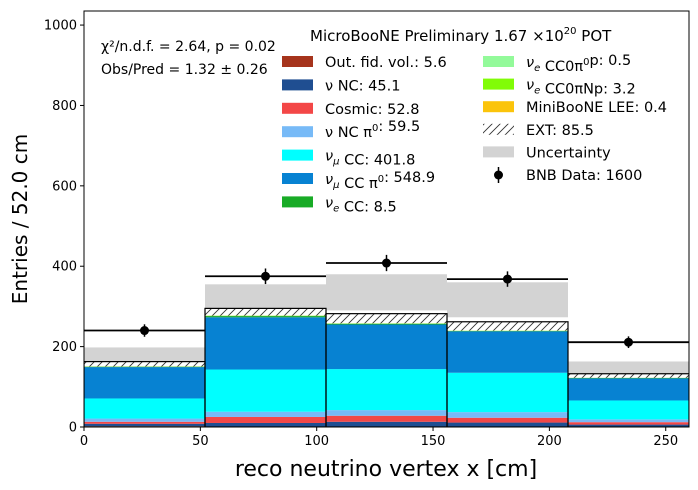 Image resolution: width=698 pixels, height=490 pixels. Describe the element at coordinates (380, 181) in the screenshot. I see `legend-label: νμ CC π0: 548.9` at that location.